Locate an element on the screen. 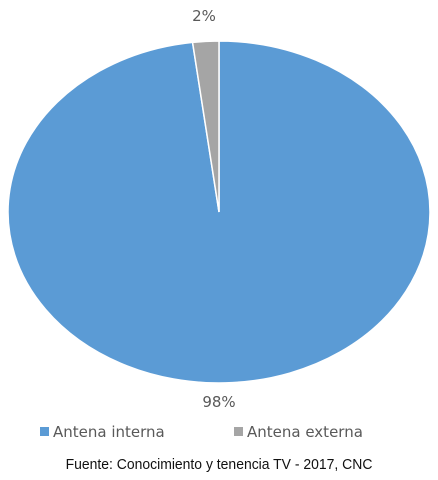 Image resolution: width=438 pixels, height=480 pixels. pie-slice-antena-externa is located at coordinates (205, 126).